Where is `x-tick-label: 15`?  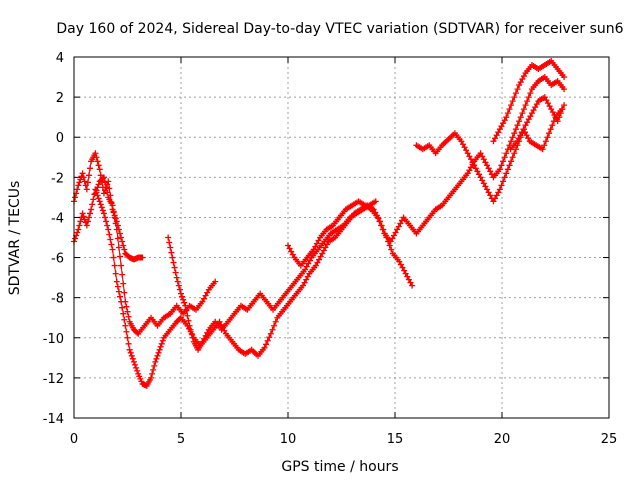 x-tick-label: 15 is located at coordinates (395, 439).